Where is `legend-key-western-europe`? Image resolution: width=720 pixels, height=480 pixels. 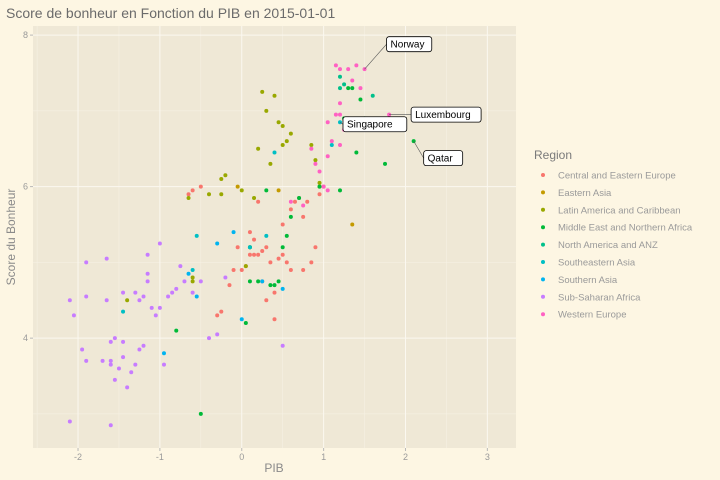 legend-key-western-europe is located at coordinates (543, 314).